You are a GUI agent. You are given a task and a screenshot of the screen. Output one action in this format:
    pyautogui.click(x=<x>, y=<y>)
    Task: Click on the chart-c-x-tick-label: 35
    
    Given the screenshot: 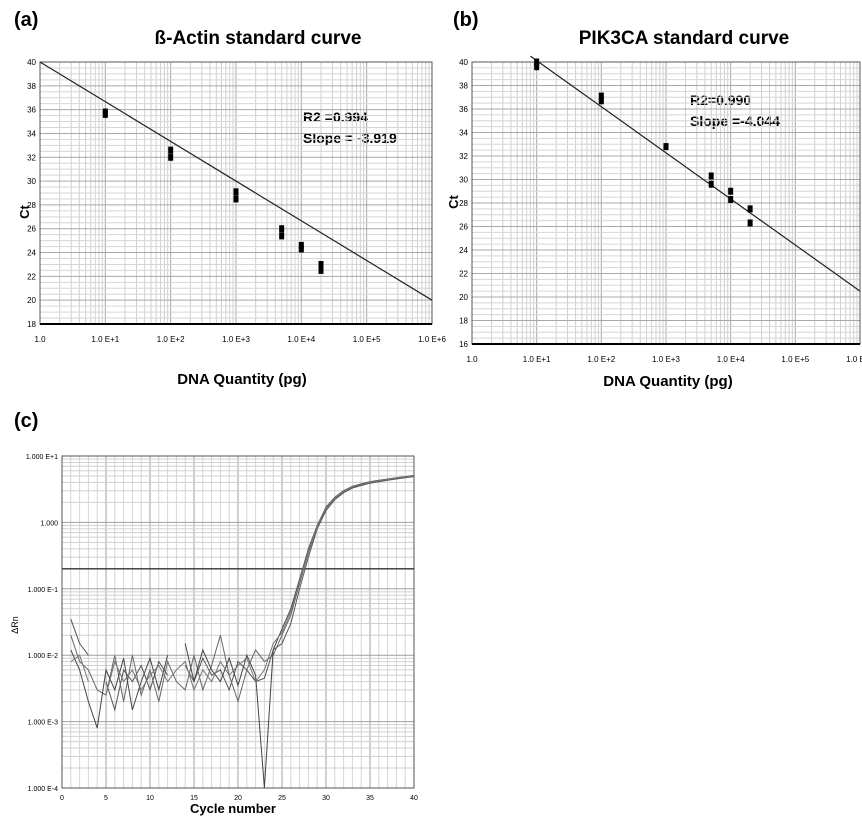 What is the action you would take?
    pyautogui.click(x=370, y=798)
    